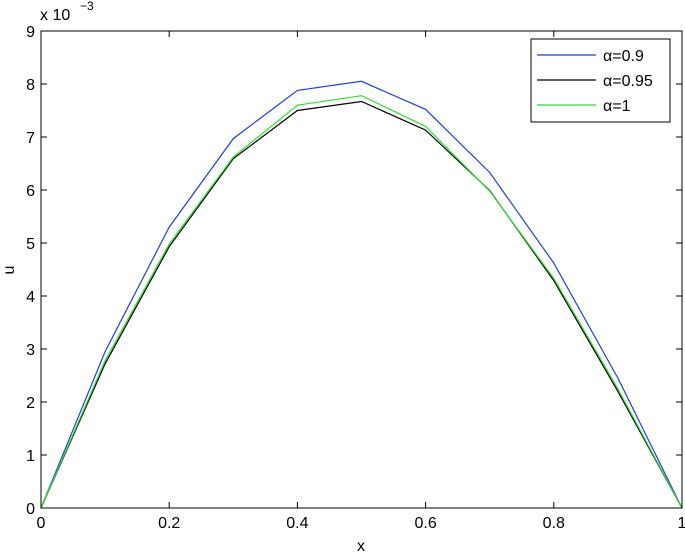 This screenshot has width=685, height=553. What do you see at coordinates (30, 456) in the screenshot?
I see `y-tick-label: 1` at bounding box center [30, 456].